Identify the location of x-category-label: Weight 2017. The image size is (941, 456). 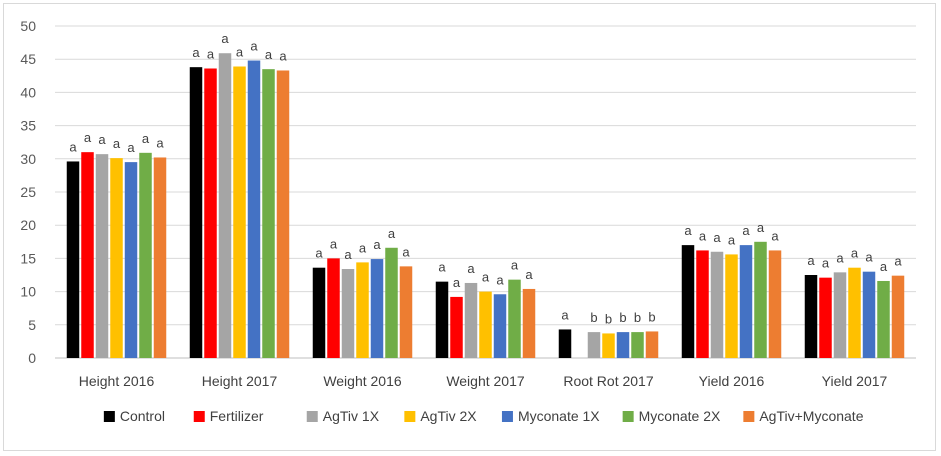
(485, 381).